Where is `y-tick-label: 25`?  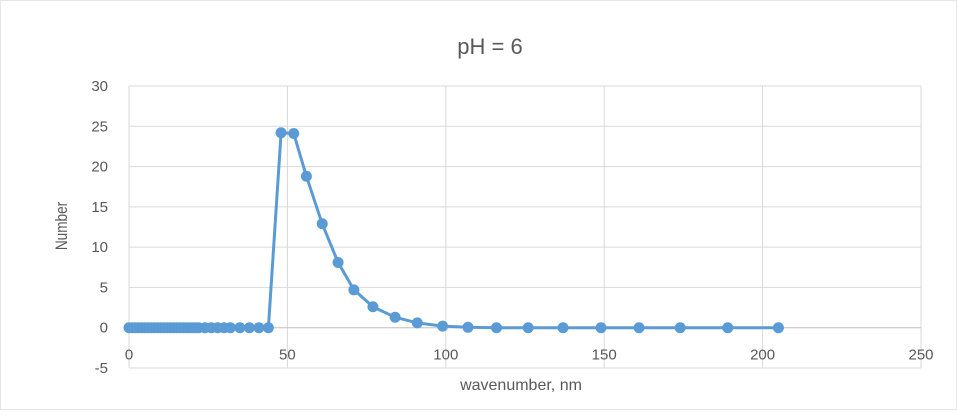
y-tick-label: 25 is located at coordinates (99, 126).